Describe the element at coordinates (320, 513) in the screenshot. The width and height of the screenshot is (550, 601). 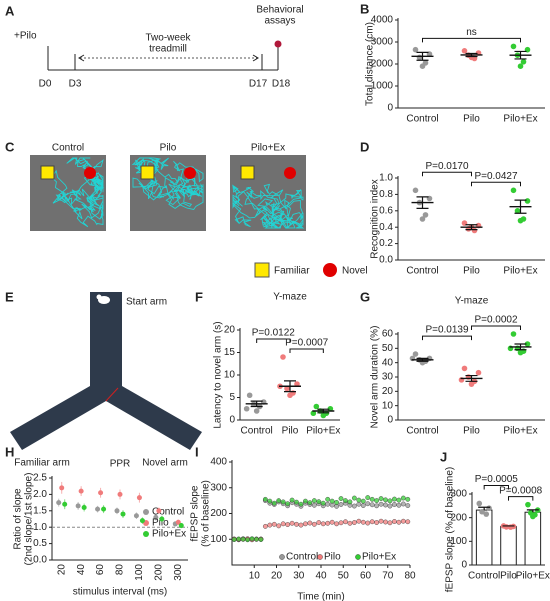
I see `axis-line` at that location.